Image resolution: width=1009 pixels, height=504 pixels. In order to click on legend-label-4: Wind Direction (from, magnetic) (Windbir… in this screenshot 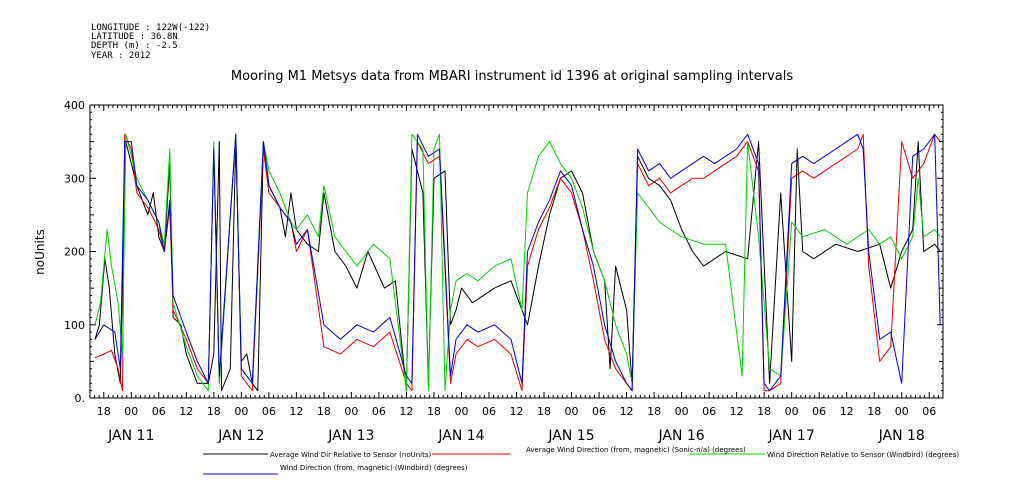, I will do `click(374, 468)`.